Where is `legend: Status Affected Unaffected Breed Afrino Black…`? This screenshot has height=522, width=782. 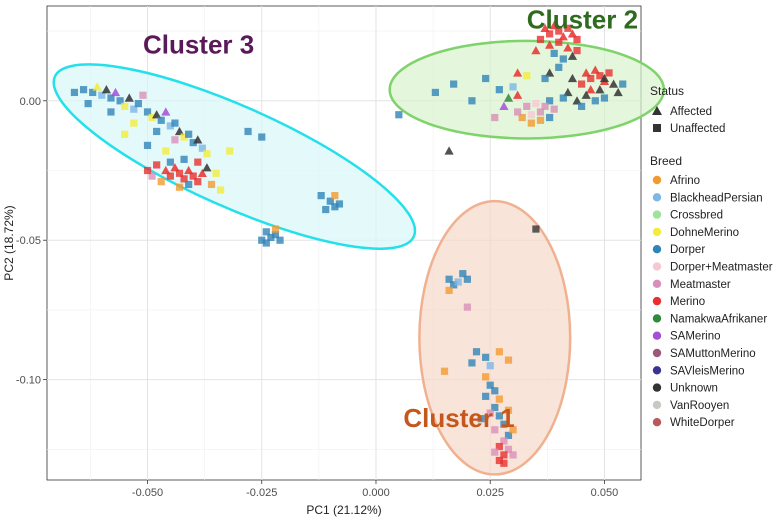 legend: Status Affected Unaffected Breed Afrino Black… is located at coordinates (711, 256).